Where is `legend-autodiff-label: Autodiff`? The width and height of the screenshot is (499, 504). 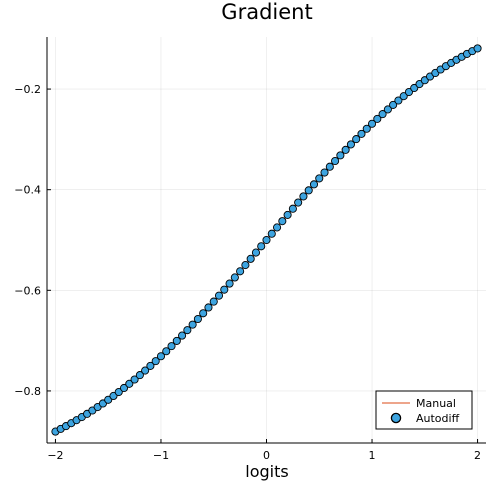
legend-autodiff-label: Autodiff is located at coordinates (438, 418).